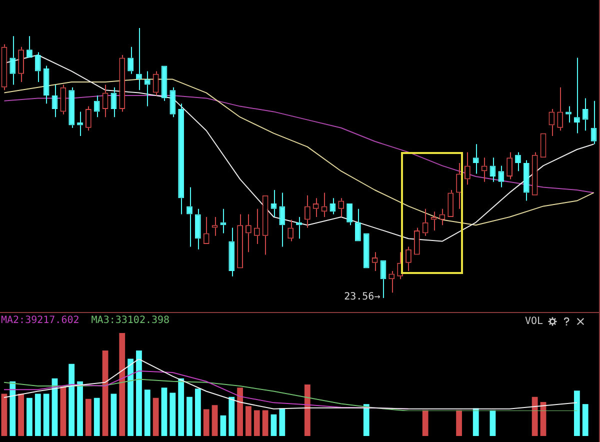 The image size is (600, 442). Describe the element at coordinates (130, 320) in the screenshot. I see `text: MA3:33102.398` at that location.